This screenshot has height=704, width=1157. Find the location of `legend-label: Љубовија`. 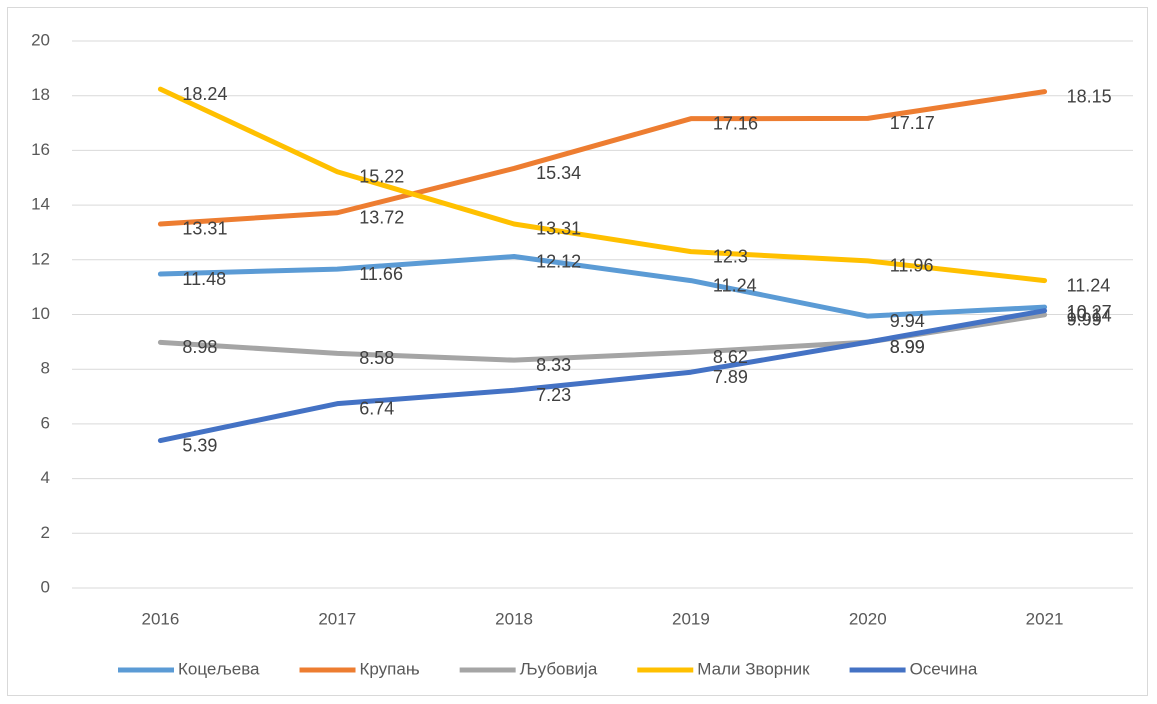

legend-label: Љубовија is located at coordinates (559, 668).